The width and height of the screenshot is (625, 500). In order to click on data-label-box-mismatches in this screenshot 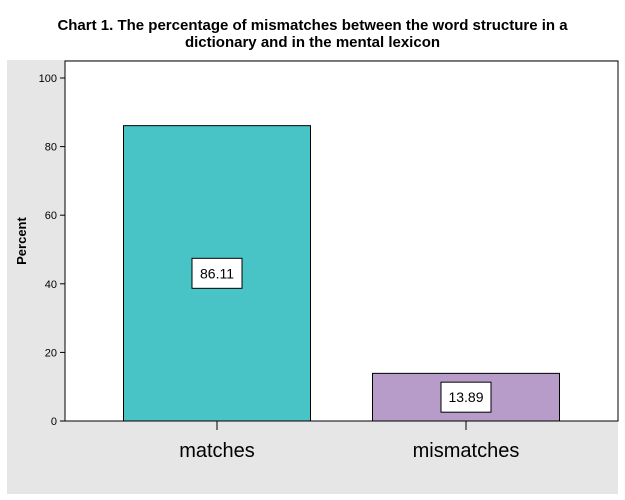, I will do `click(466, 397)`.